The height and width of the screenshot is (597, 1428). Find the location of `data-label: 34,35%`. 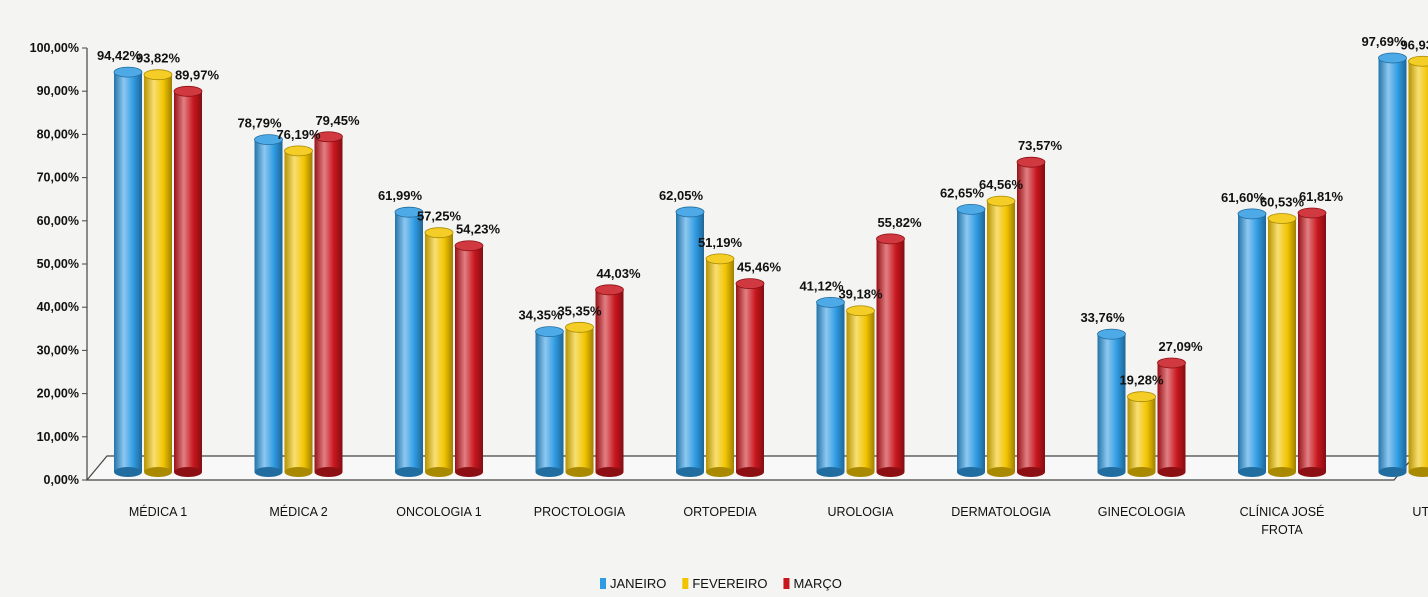

data-label: 34,35% is located at coordinates (540, 315).